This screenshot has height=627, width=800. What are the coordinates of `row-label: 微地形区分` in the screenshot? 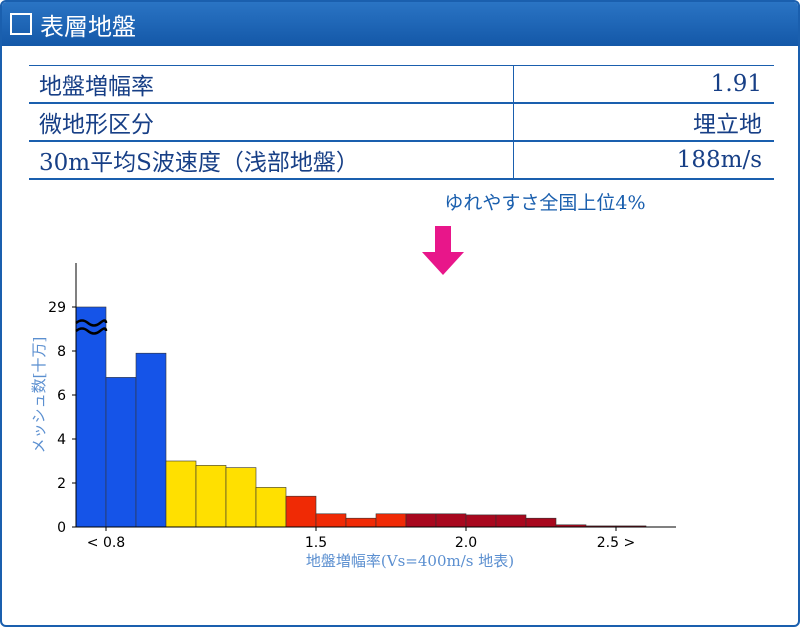 It's located at (271, 122).